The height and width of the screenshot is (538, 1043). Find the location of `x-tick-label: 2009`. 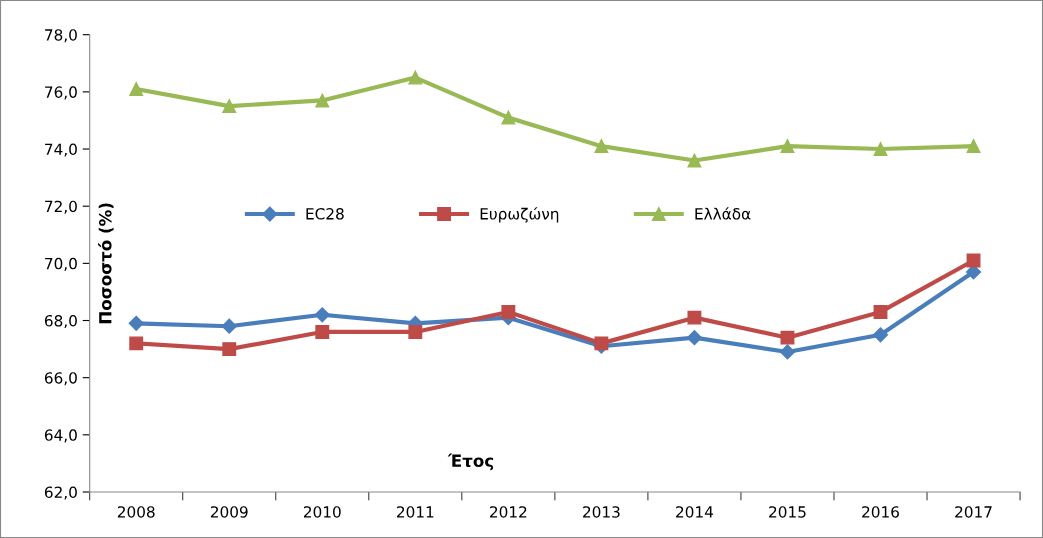

x-tick-label: 2009 is located at coordinates (229, 512).